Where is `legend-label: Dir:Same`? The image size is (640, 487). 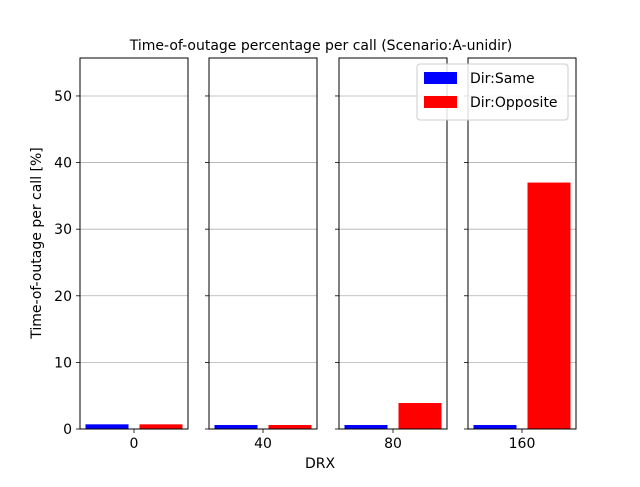
legend-label: Dir:Same is located at coordinates (502, 79).